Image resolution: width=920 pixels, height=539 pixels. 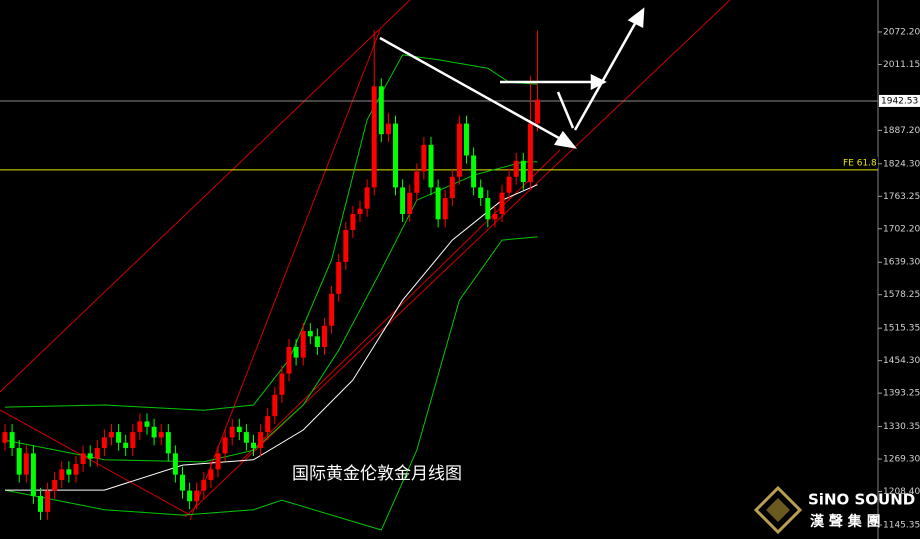 What do you see at coordinates (901, 131) in the screenshot?
I see `y-tick-label: 1887.20` at bounding box center [901, 131].